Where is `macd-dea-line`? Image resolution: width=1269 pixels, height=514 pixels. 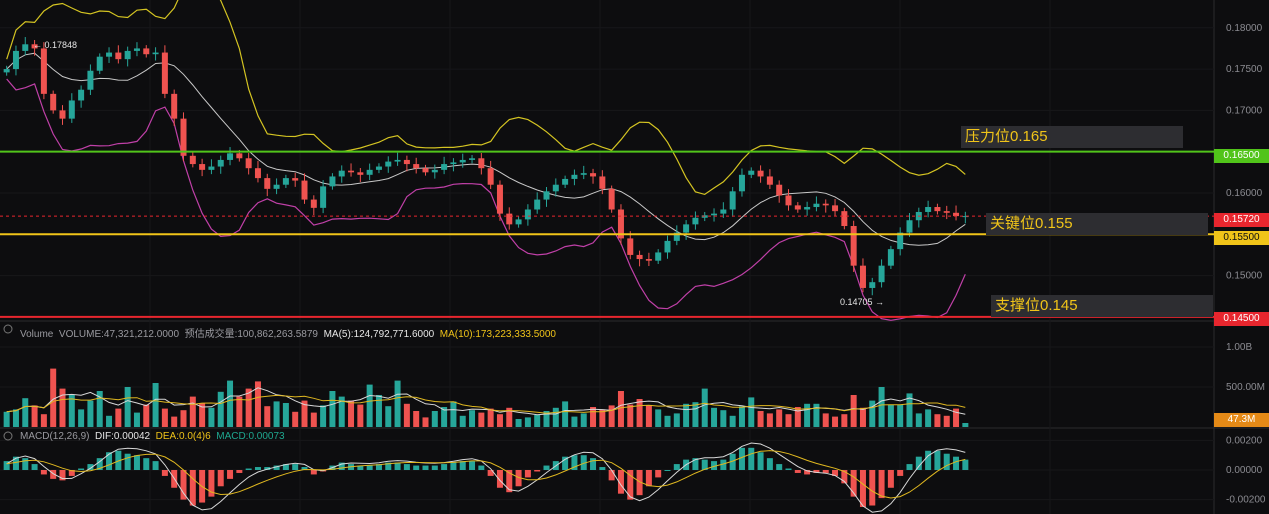
macd-dea-line is located at coordinates (486, 474).